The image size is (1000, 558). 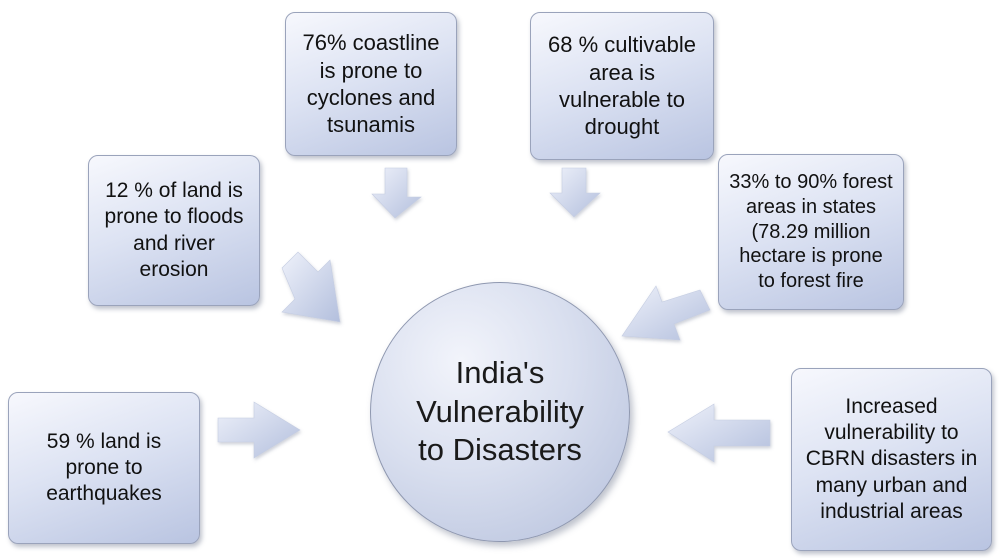 What do you see at coordinates (500, 412) in the screenshot?
I see `center-circle-title: India's Vulnerability to Disasters` at bounding box center [500, 412].